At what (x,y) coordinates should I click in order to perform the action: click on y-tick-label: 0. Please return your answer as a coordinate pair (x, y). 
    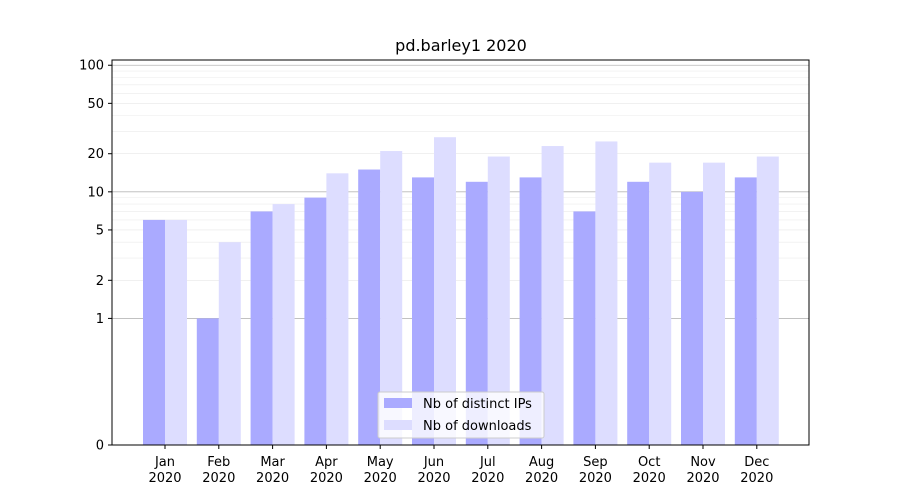
    Looking at the image, I should click on (100, 446).